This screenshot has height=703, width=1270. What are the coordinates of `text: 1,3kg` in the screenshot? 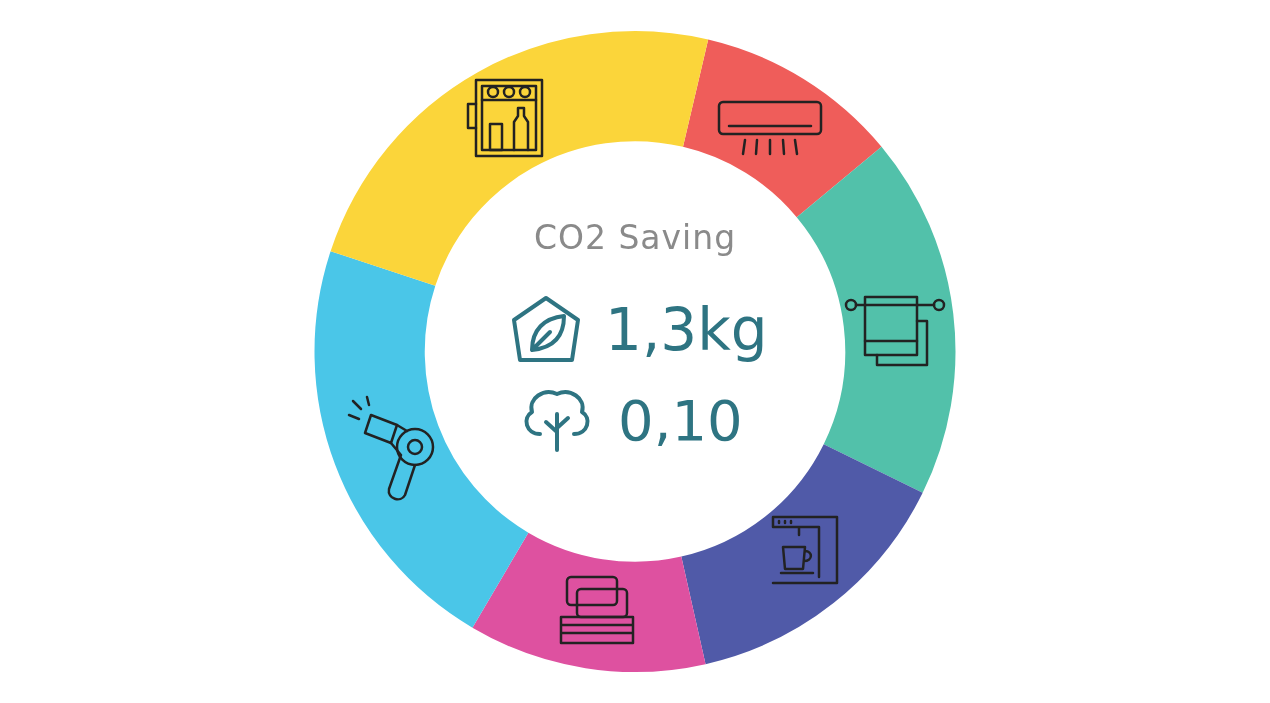 It's located at (686, 330).